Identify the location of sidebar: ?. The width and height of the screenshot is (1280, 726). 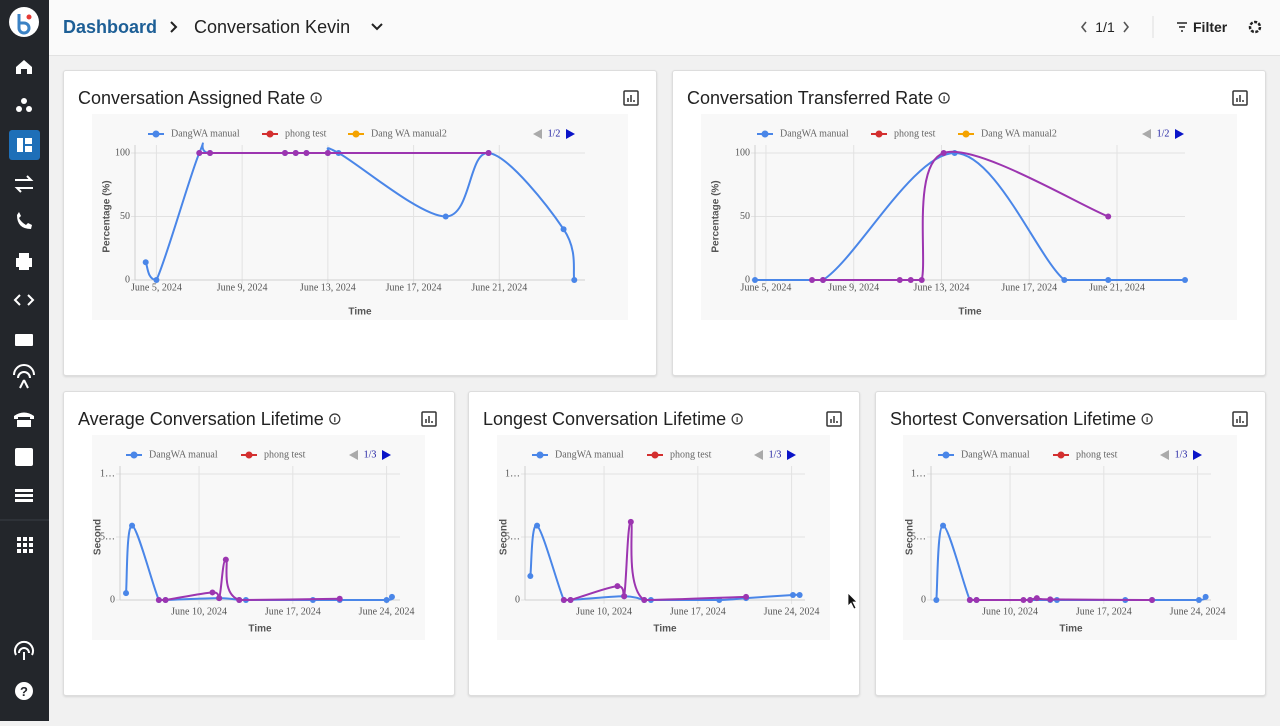
(24, 360).